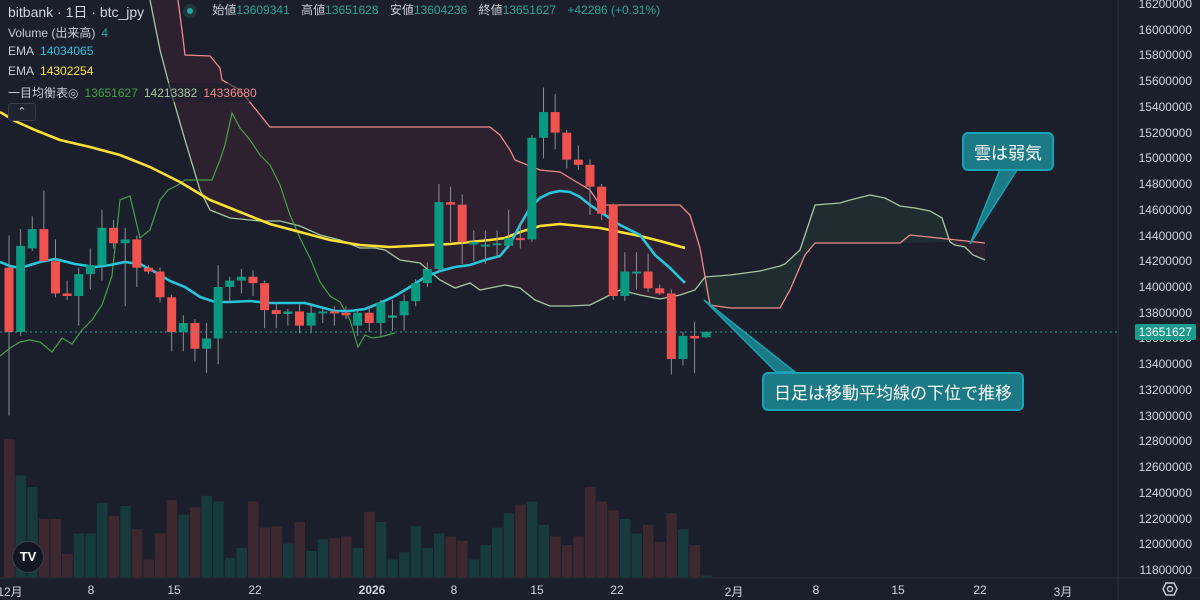 This screenshot has height=600, width=1200. I want to click on cloud-callout: 雲は弱気, so click(1008, 151).